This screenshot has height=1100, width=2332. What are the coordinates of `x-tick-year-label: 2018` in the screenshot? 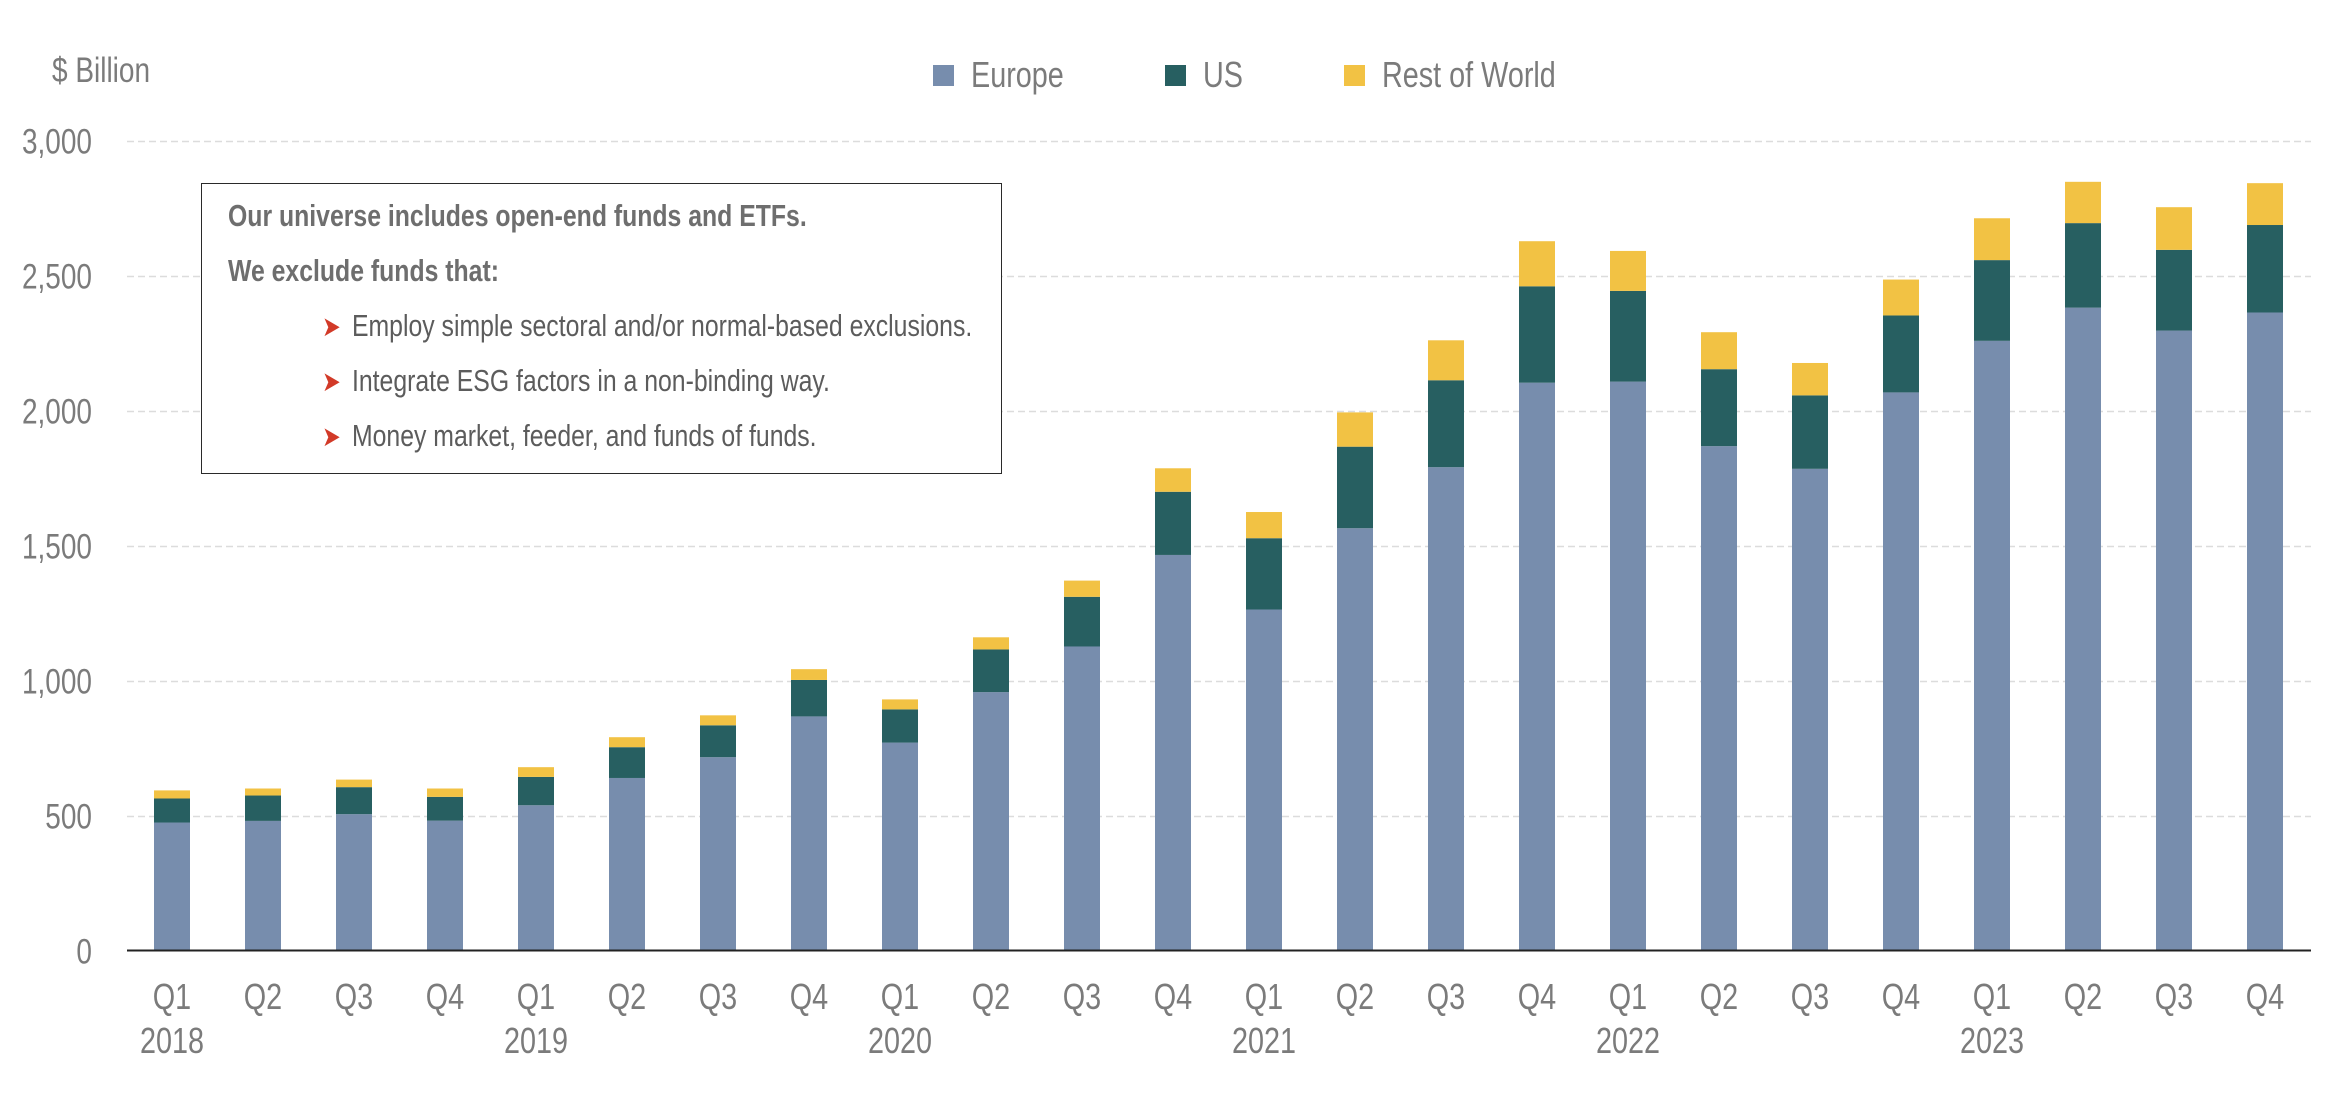 It's located at (172, 1040).